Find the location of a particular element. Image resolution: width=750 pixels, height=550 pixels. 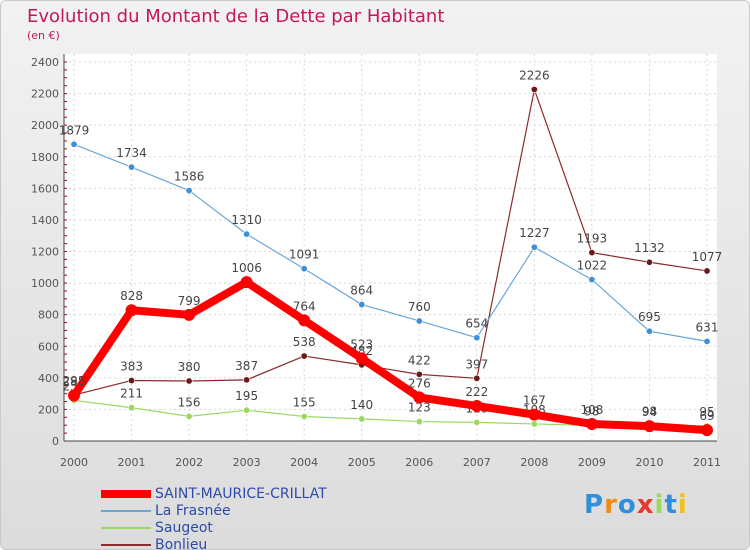

data-label: 538 is located at coordinates (304, 342).